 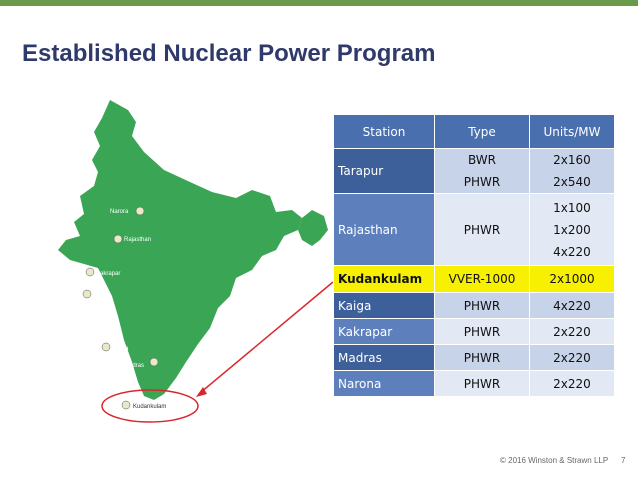 I want to click on top-accent-bar, so click(x=319, y=3).